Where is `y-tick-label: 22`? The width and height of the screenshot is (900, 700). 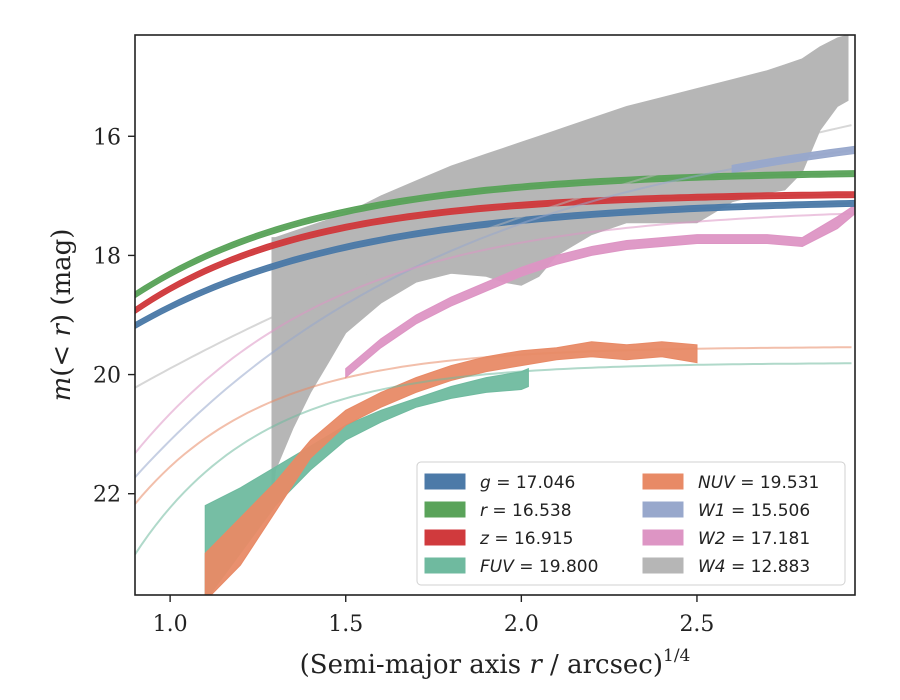 y-tick-label: 22 is located at coordinates (107, 495).